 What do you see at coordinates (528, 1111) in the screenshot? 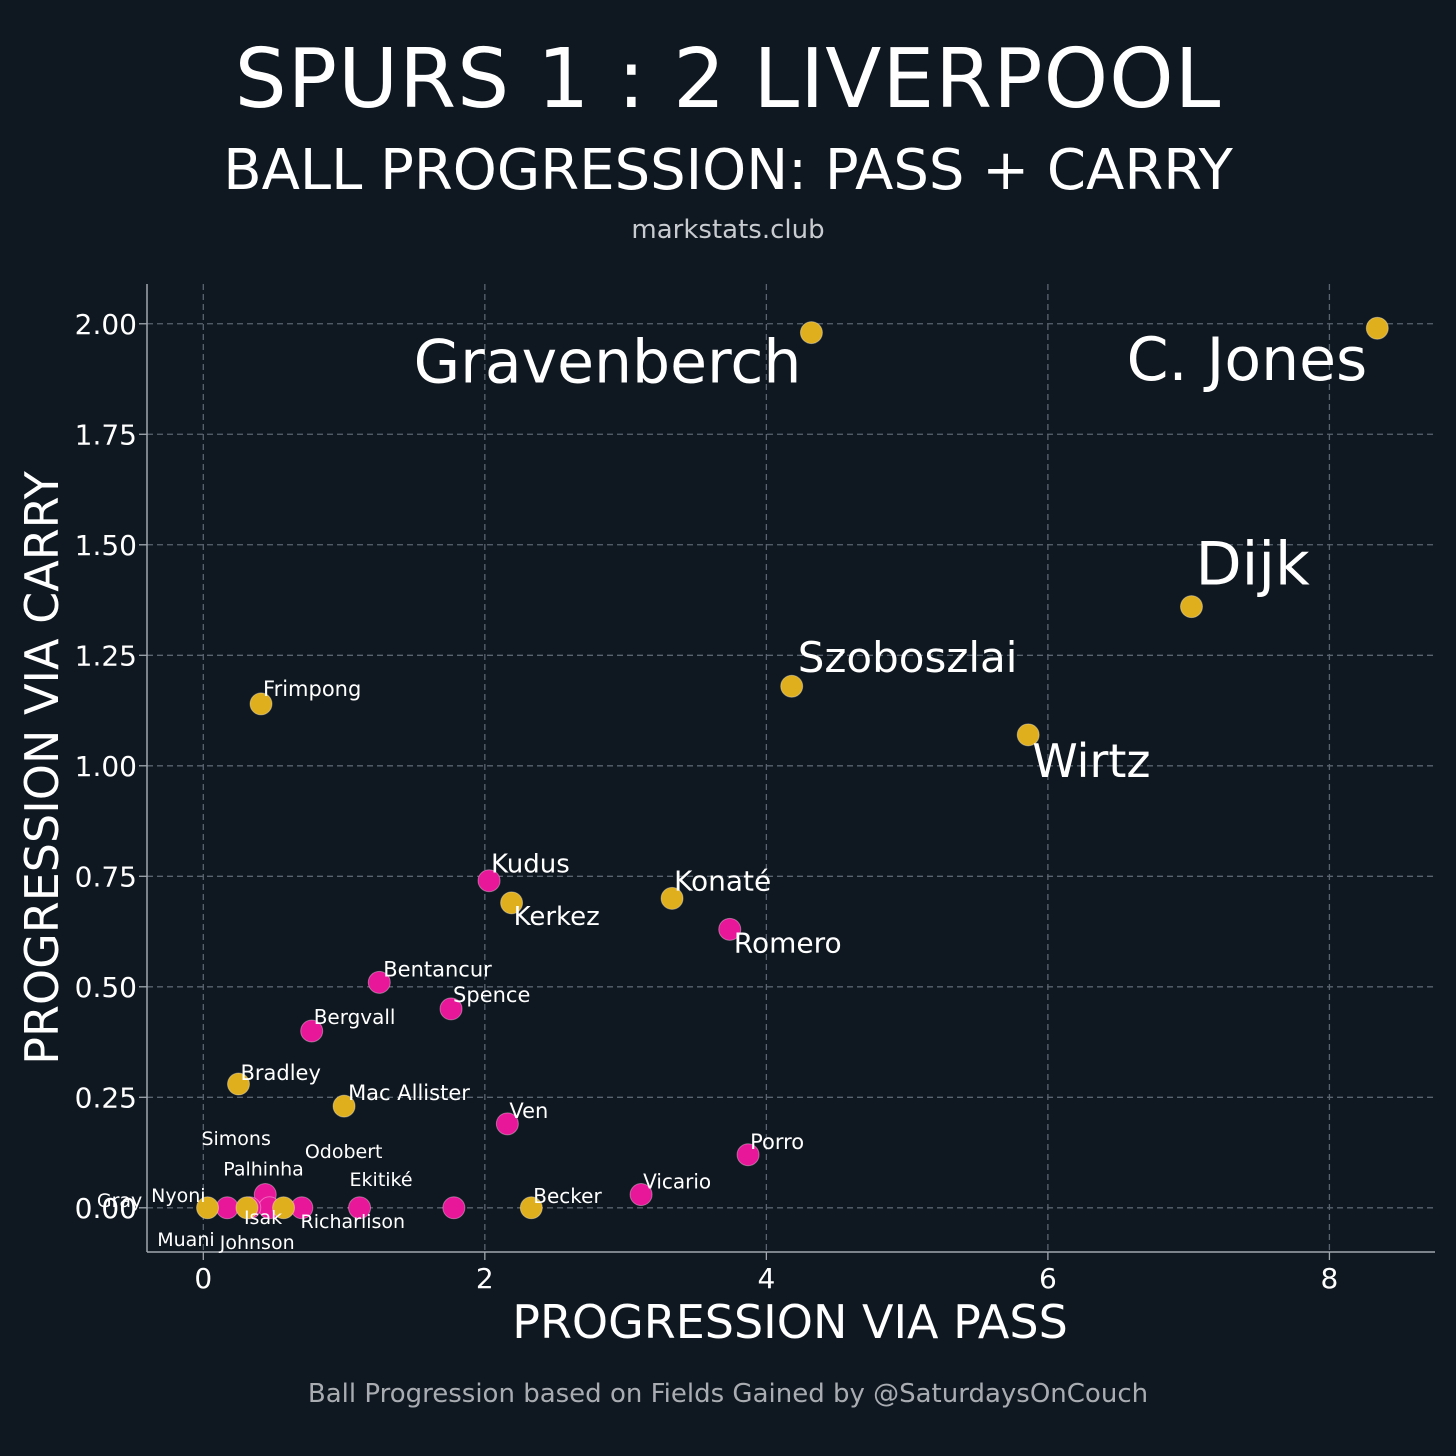
I see `point-label: Ven` at bounding box center [528, 1111].